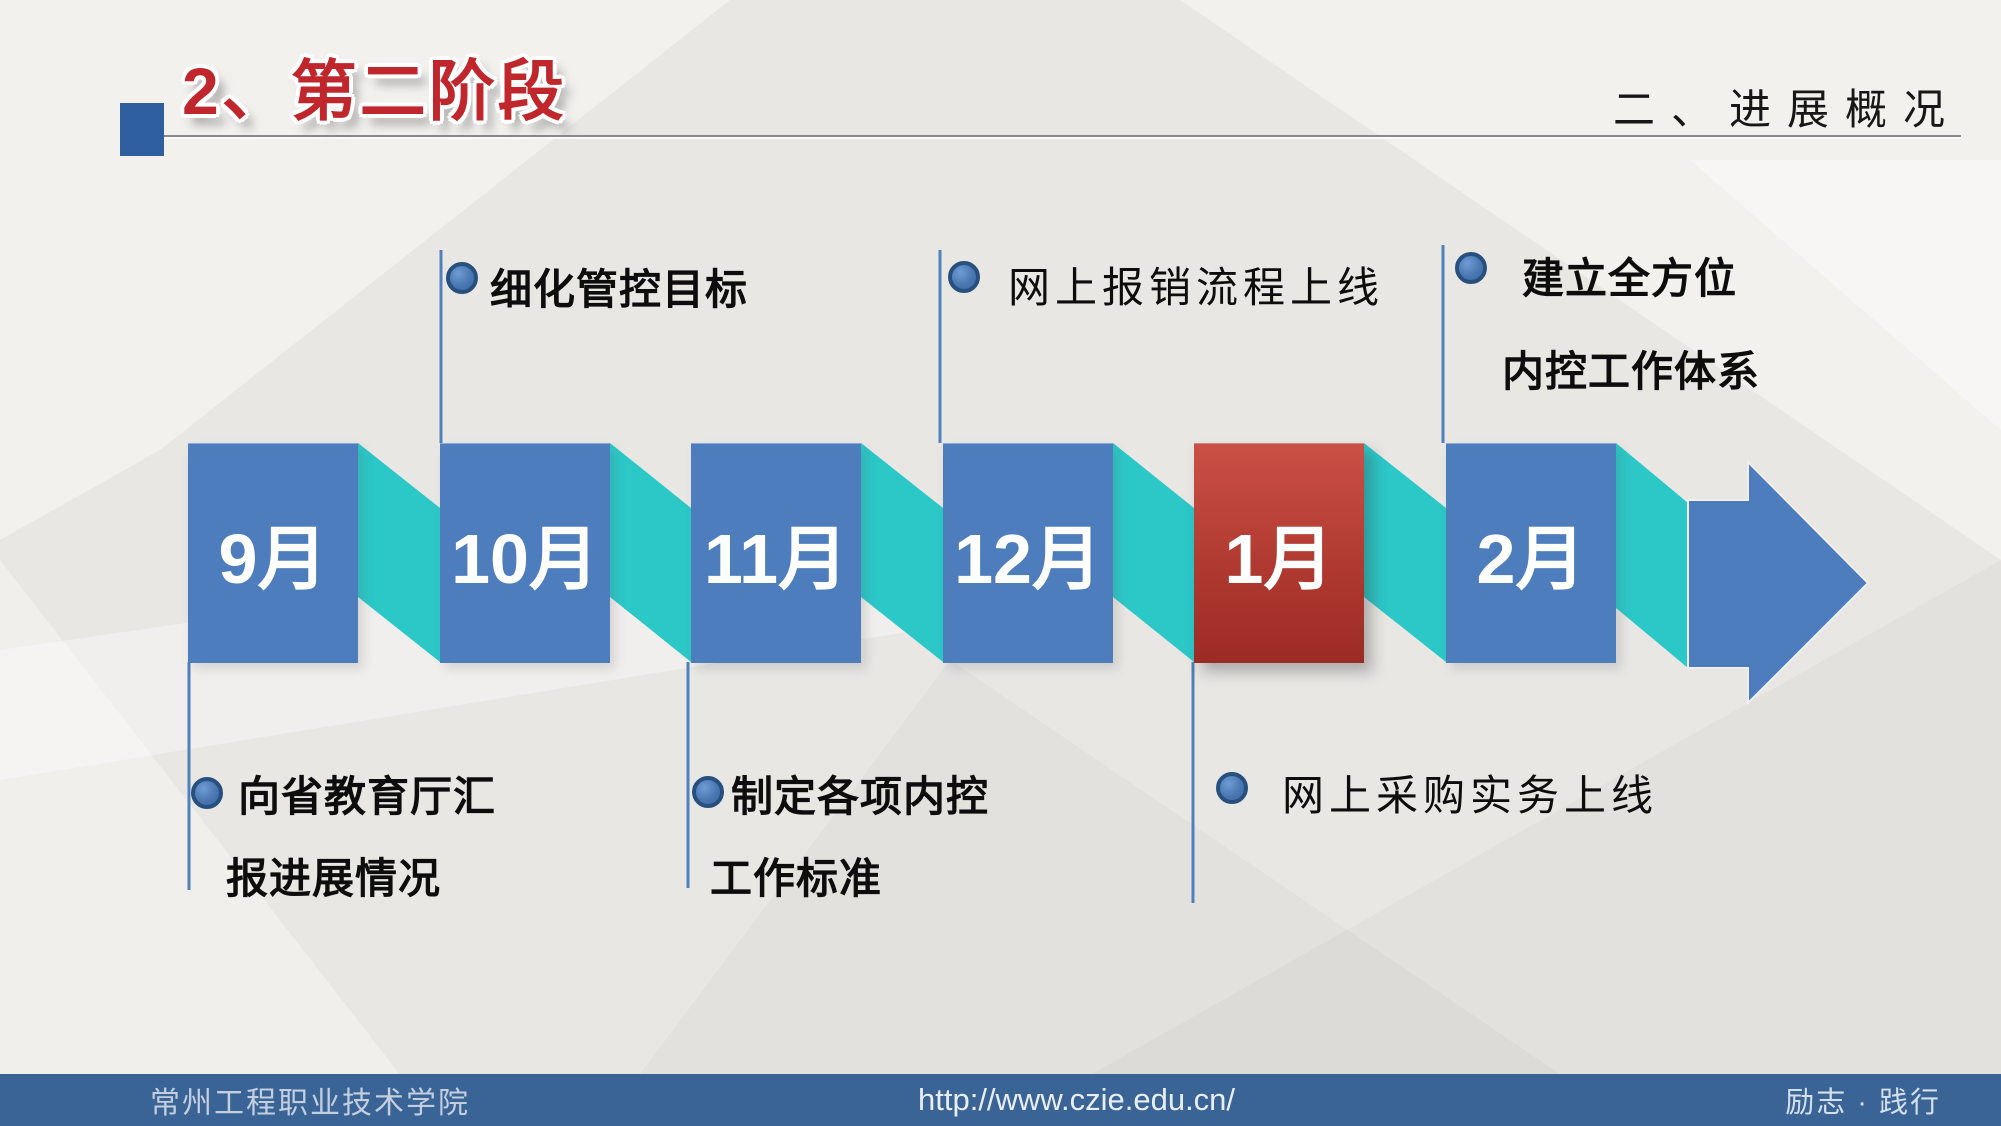 This screenshot has height=1126, width=2001. What do you see at coordinates (142, 129) in the screenshot?
I see `title-accent-square` at bounding box center [142, 129].